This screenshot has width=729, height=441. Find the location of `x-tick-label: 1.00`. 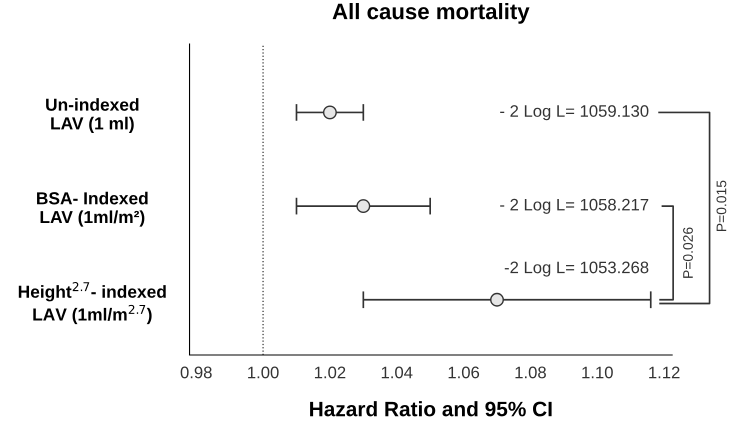

x-tick-label: 1.00 is located at coordinates (263, 372).